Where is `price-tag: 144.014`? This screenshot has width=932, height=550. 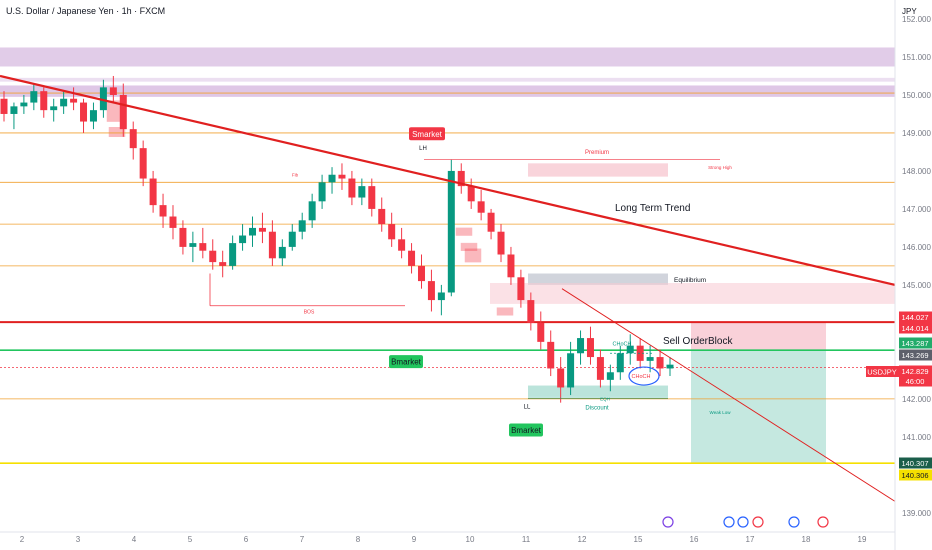
price-tag: 144.014 is located at coordinates (914, 328).